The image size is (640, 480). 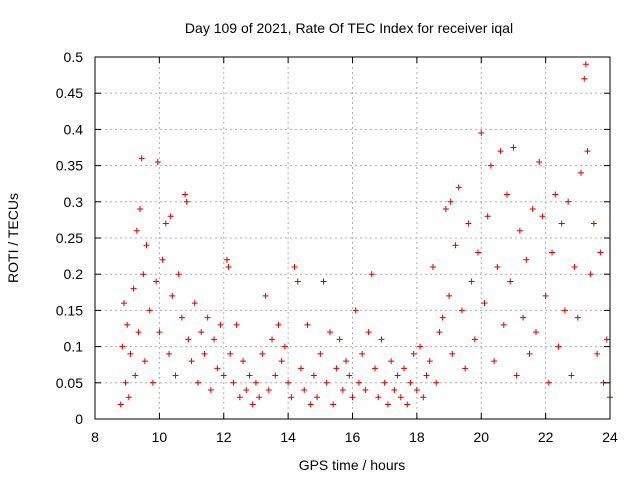 What do you see at coordinates (13, 238) in the screenshot?
I see `y-axis-label: ROTI / TECUs` at bounding box center [13, 238].